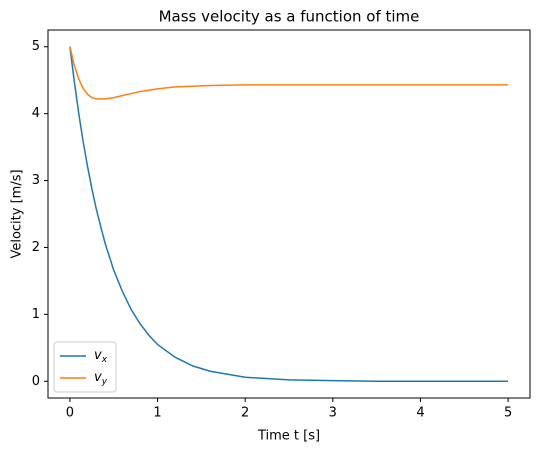 The width and height of the screenshot is (554, 458). I want to click on x-tick-label: 1, so click(157, 413).